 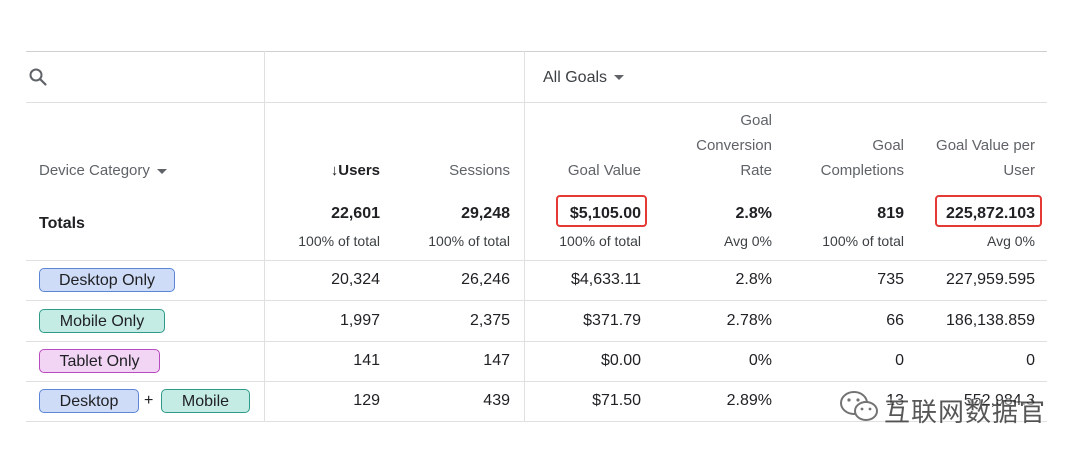 I want to click on value-per-user-highlight, so click(x=988, y=211).